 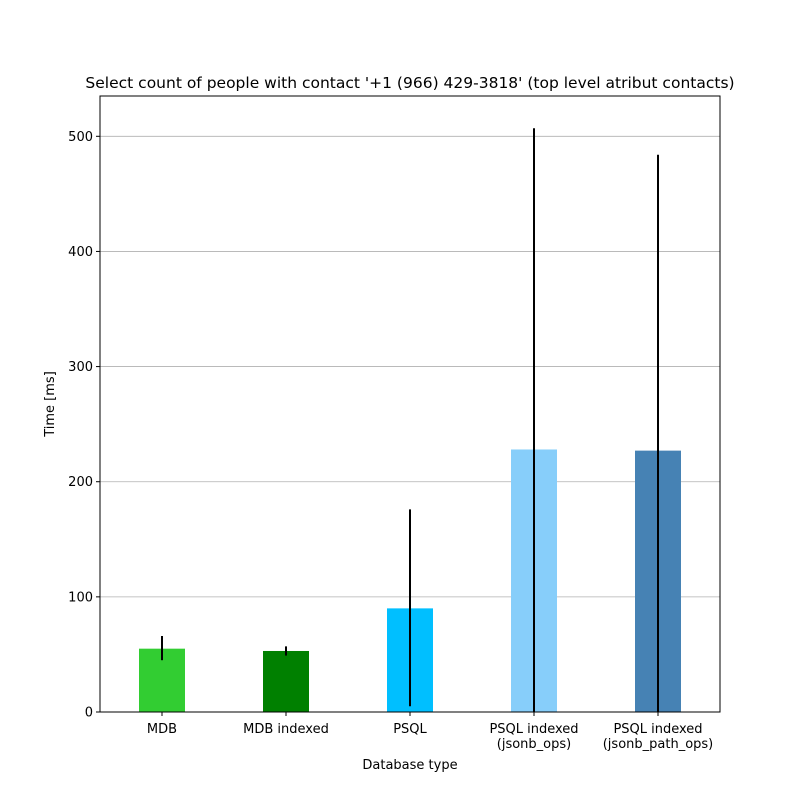 What do you see at coordinates (80, 367) in the screenshot?
I see `y-tick-label: 300` at bounding box center [80, 367].